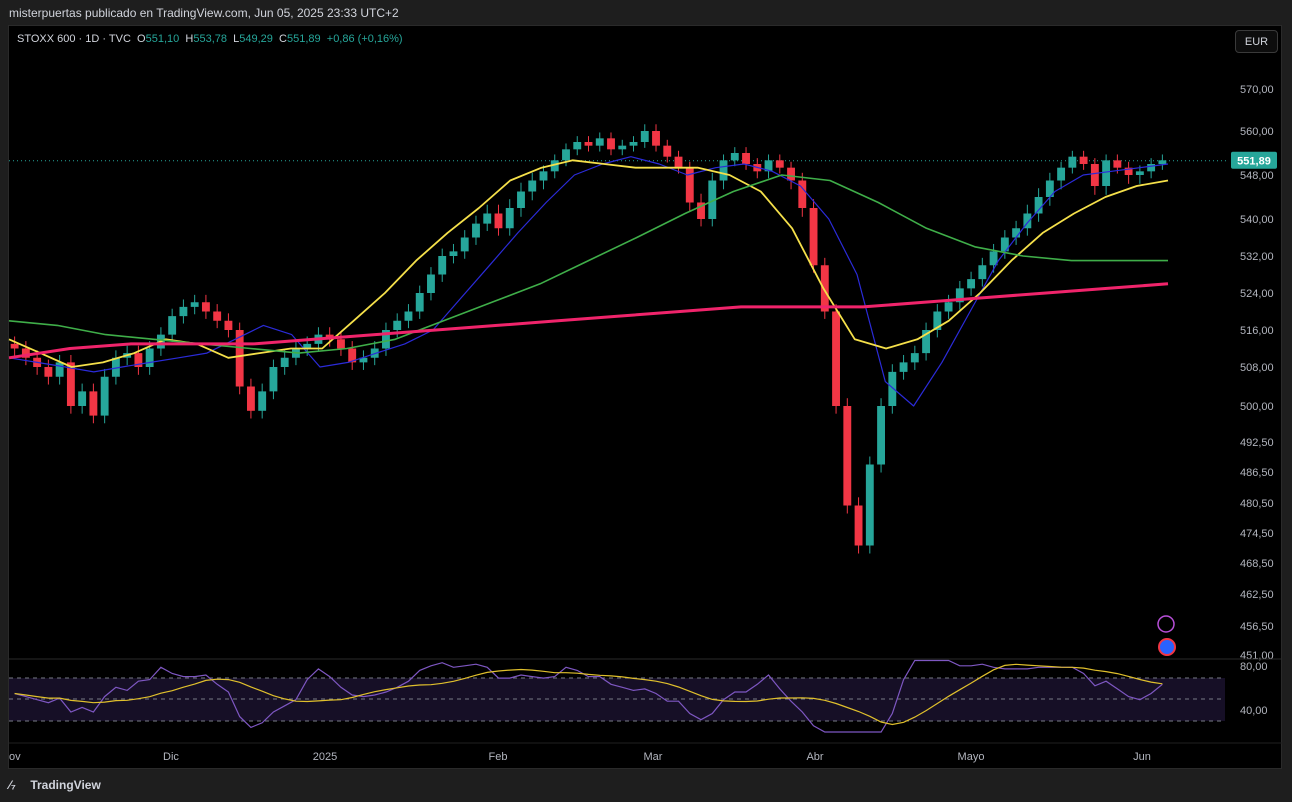  I want to click on time-axis-label: Jun, so click(1142, 757).